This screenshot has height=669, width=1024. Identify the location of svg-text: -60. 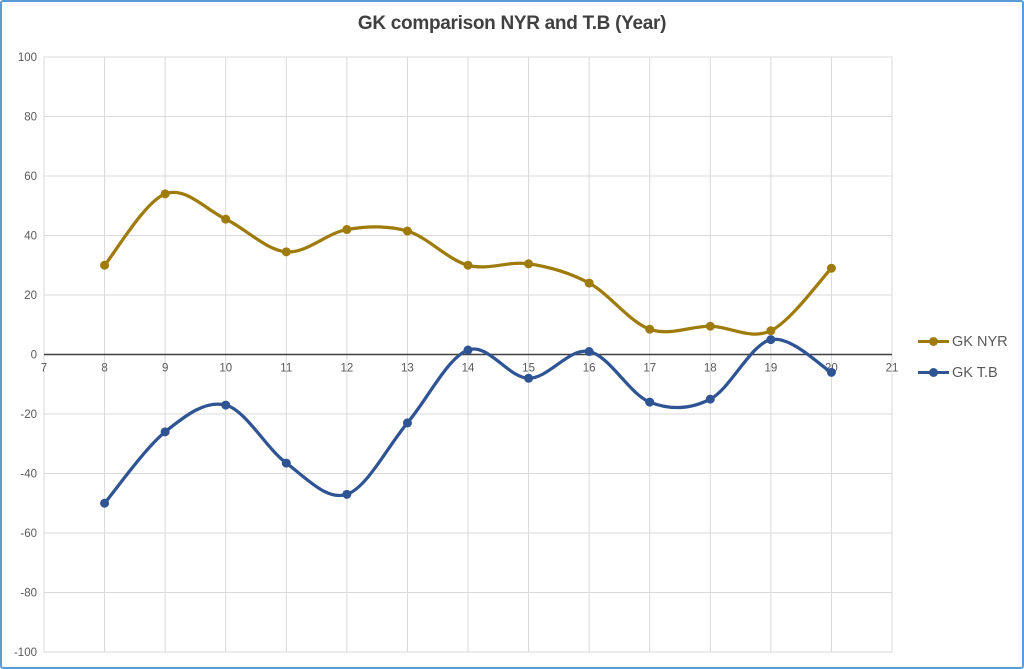
(28, 534).